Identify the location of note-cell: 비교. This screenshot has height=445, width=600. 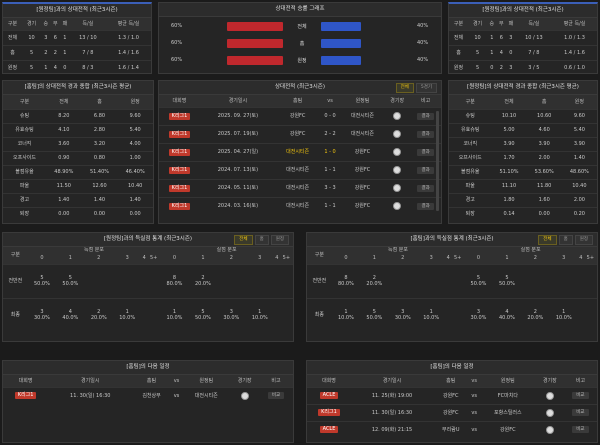
(580, 412).